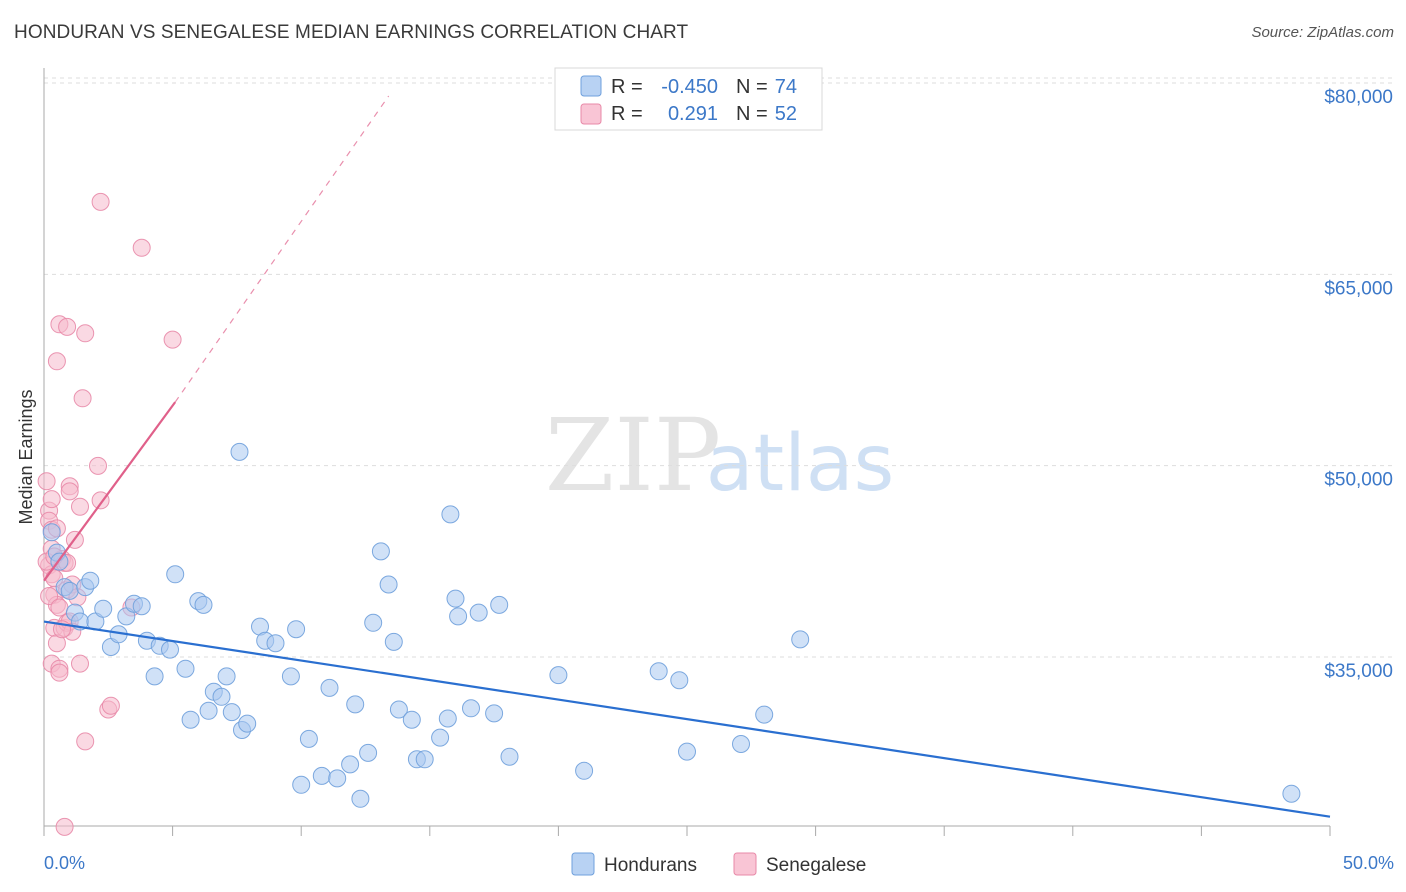  What do you see at coordinates (26, 456) in the screenshot?
I see `y-axis-label: Median Earnings` at bounding box center [26, 456].